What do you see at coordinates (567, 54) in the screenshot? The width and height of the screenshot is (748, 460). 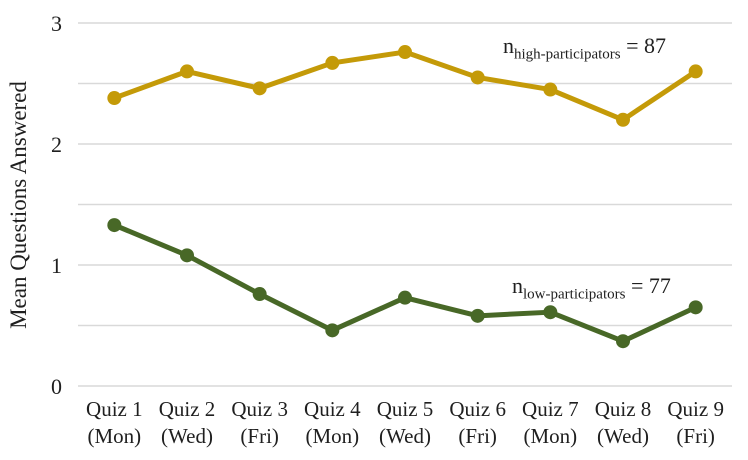 I see `annotation-subscript: high-participators` at bounding box center [567, 54].